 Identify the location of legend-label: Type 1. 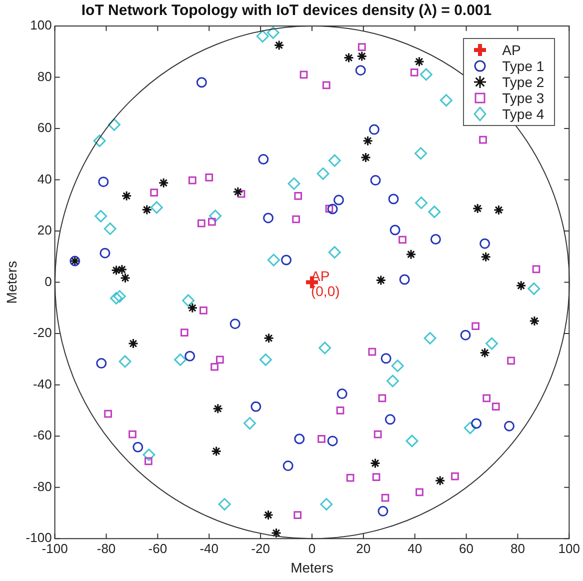
(523, 66).